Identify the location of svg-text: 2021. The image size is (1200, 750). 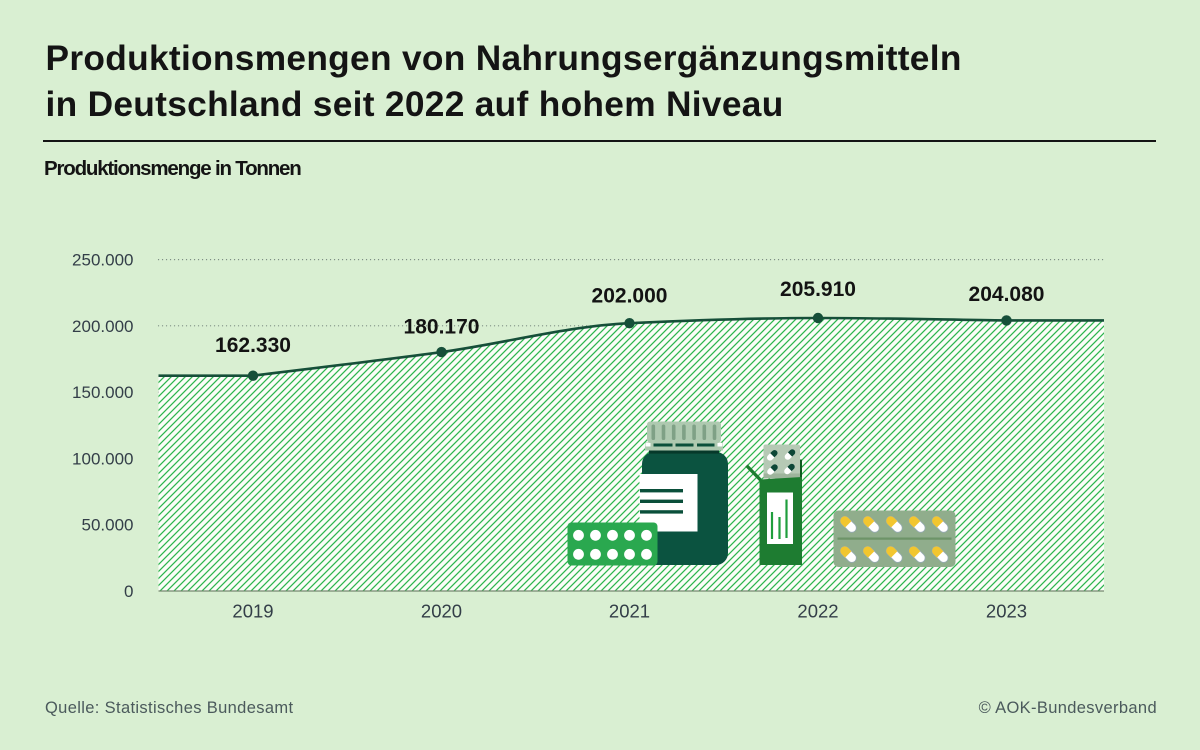
(629, 611).